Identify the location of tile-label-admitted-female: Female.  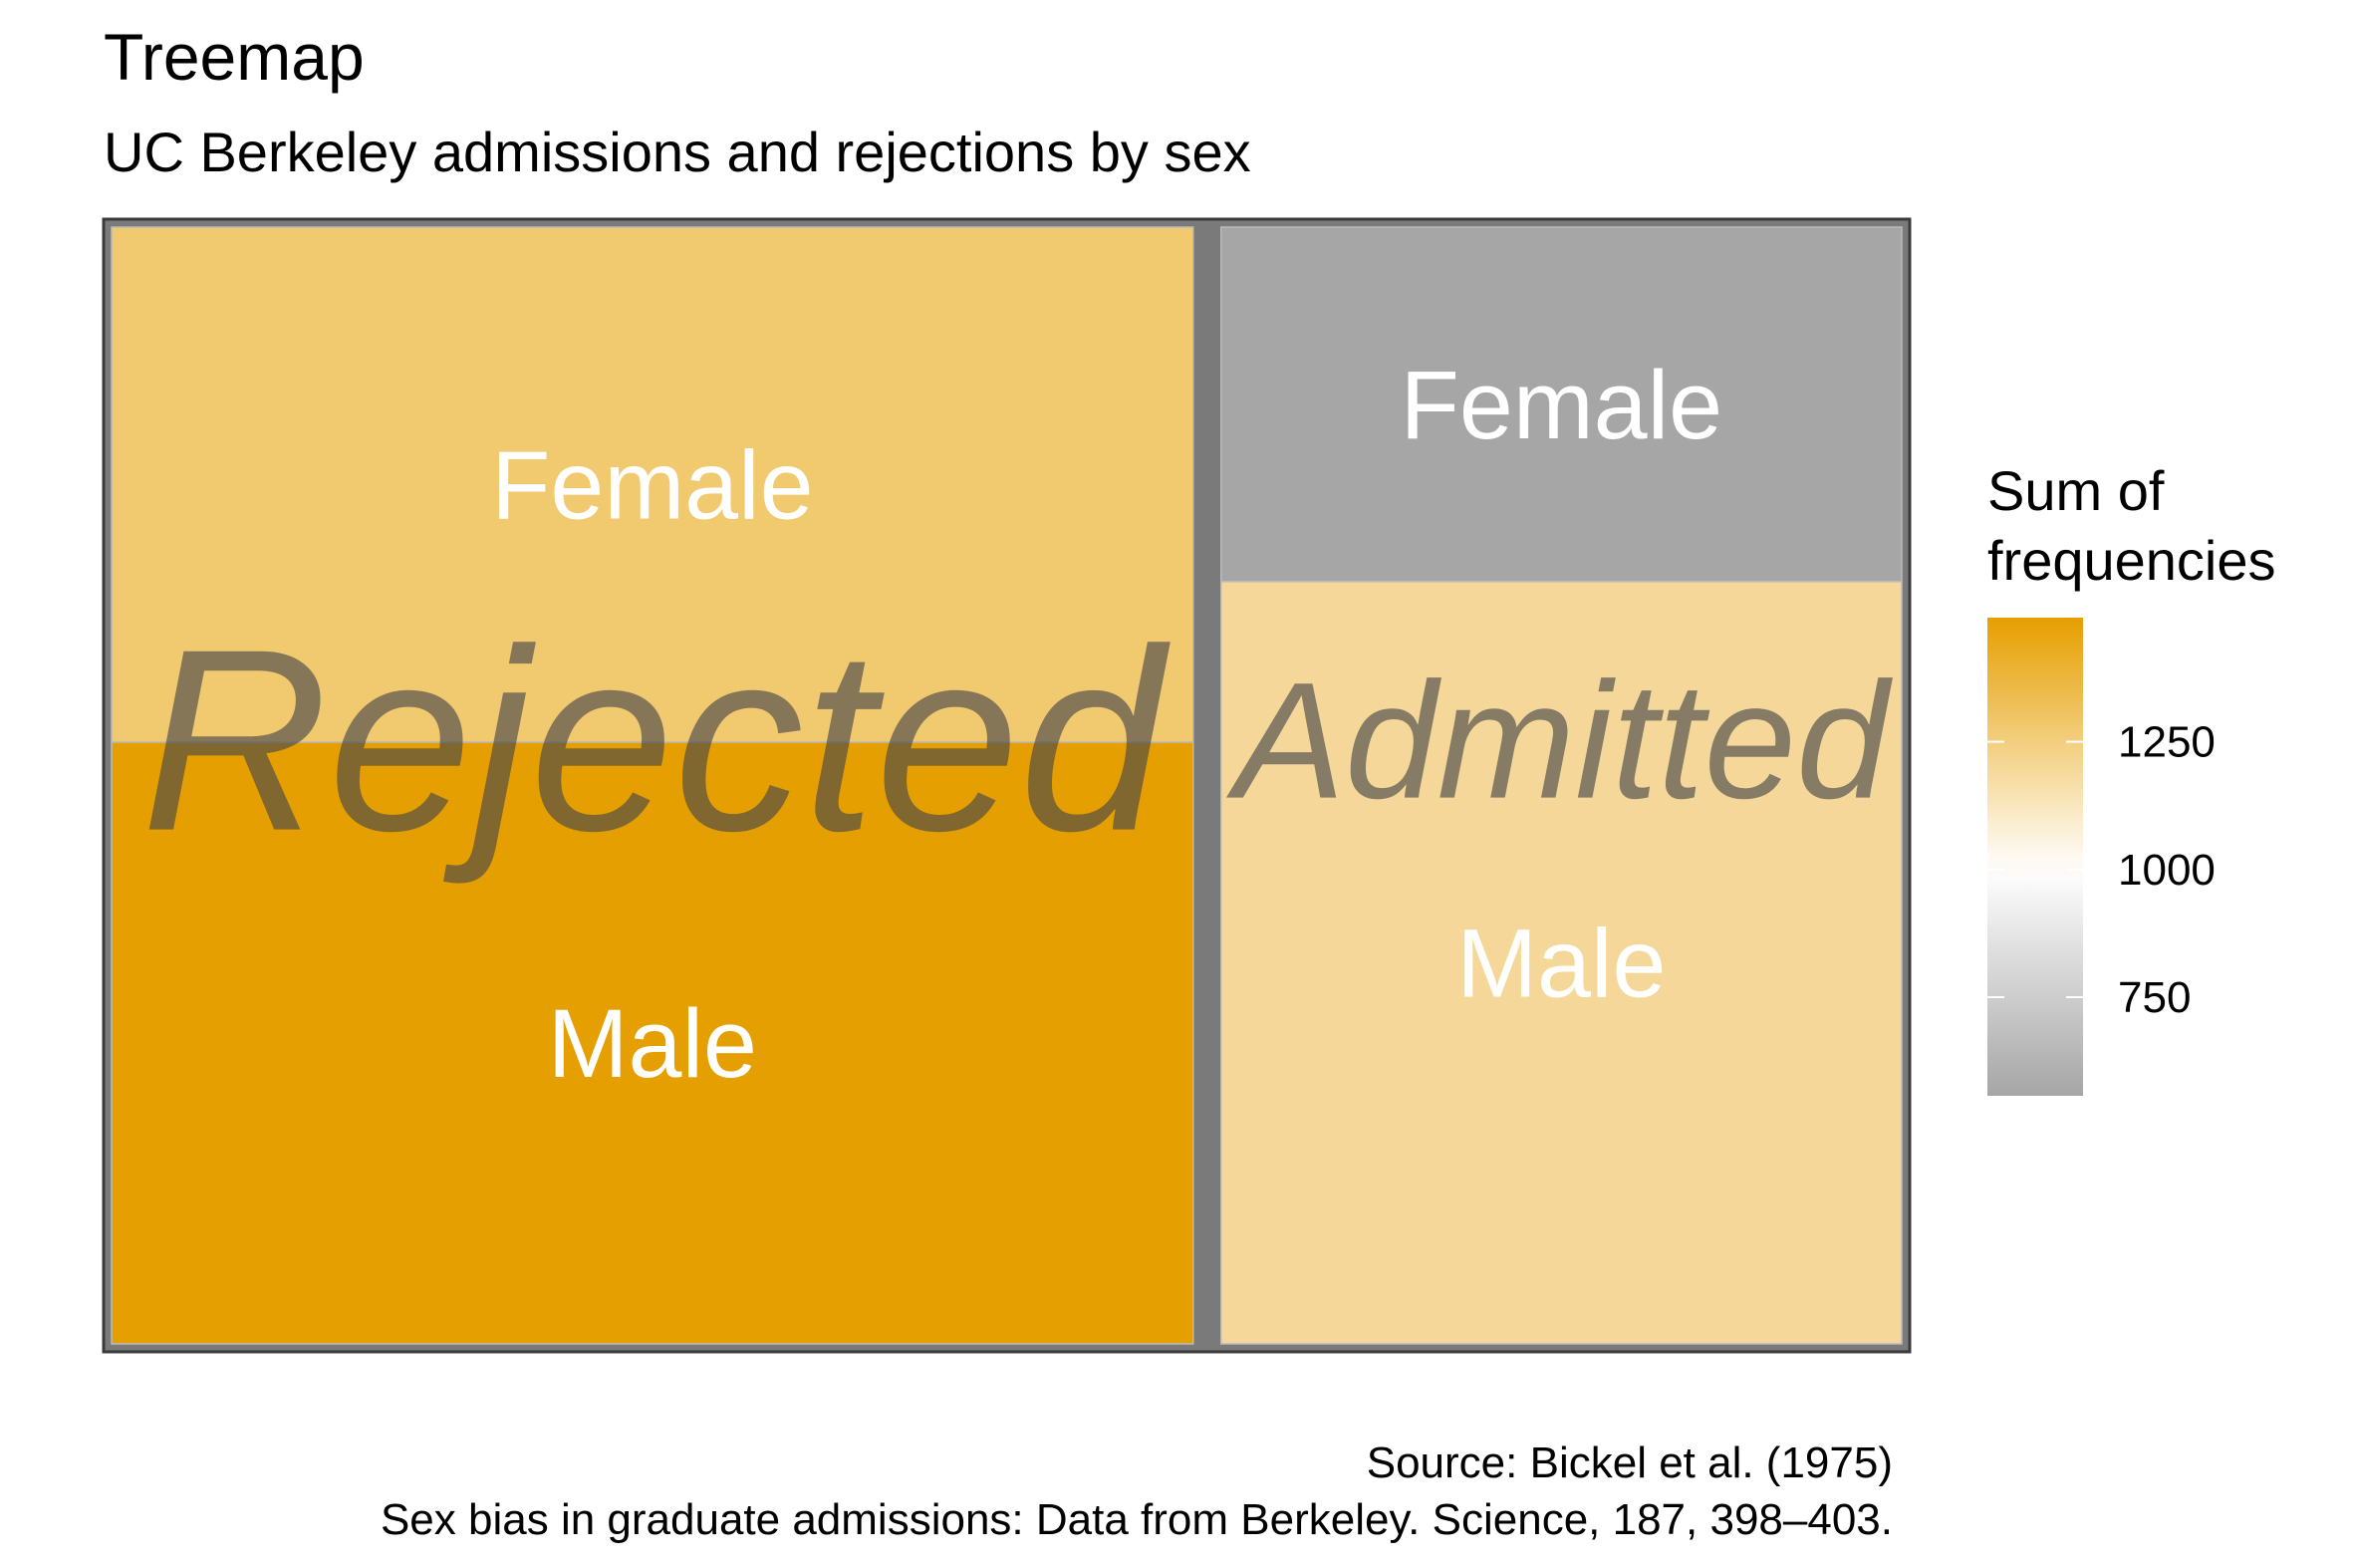
(1561, 405).